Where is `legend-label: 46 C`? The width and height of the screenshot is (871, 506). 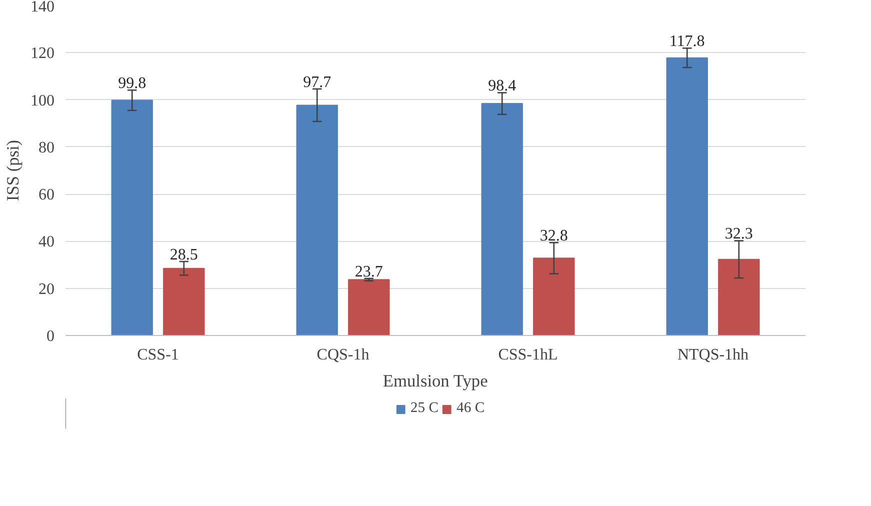 legend-label: 46 C is located at coordinates (470, 408).